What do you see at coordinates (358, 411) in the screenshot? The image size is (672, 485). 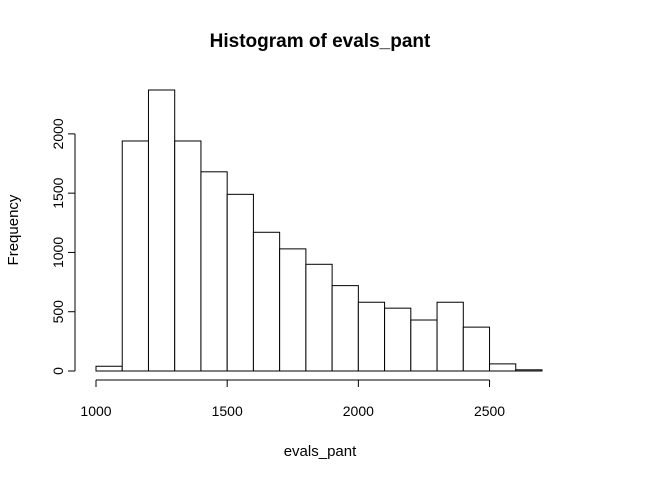 I see `x-tick-label: 2000` at bounding box center [358, 411].